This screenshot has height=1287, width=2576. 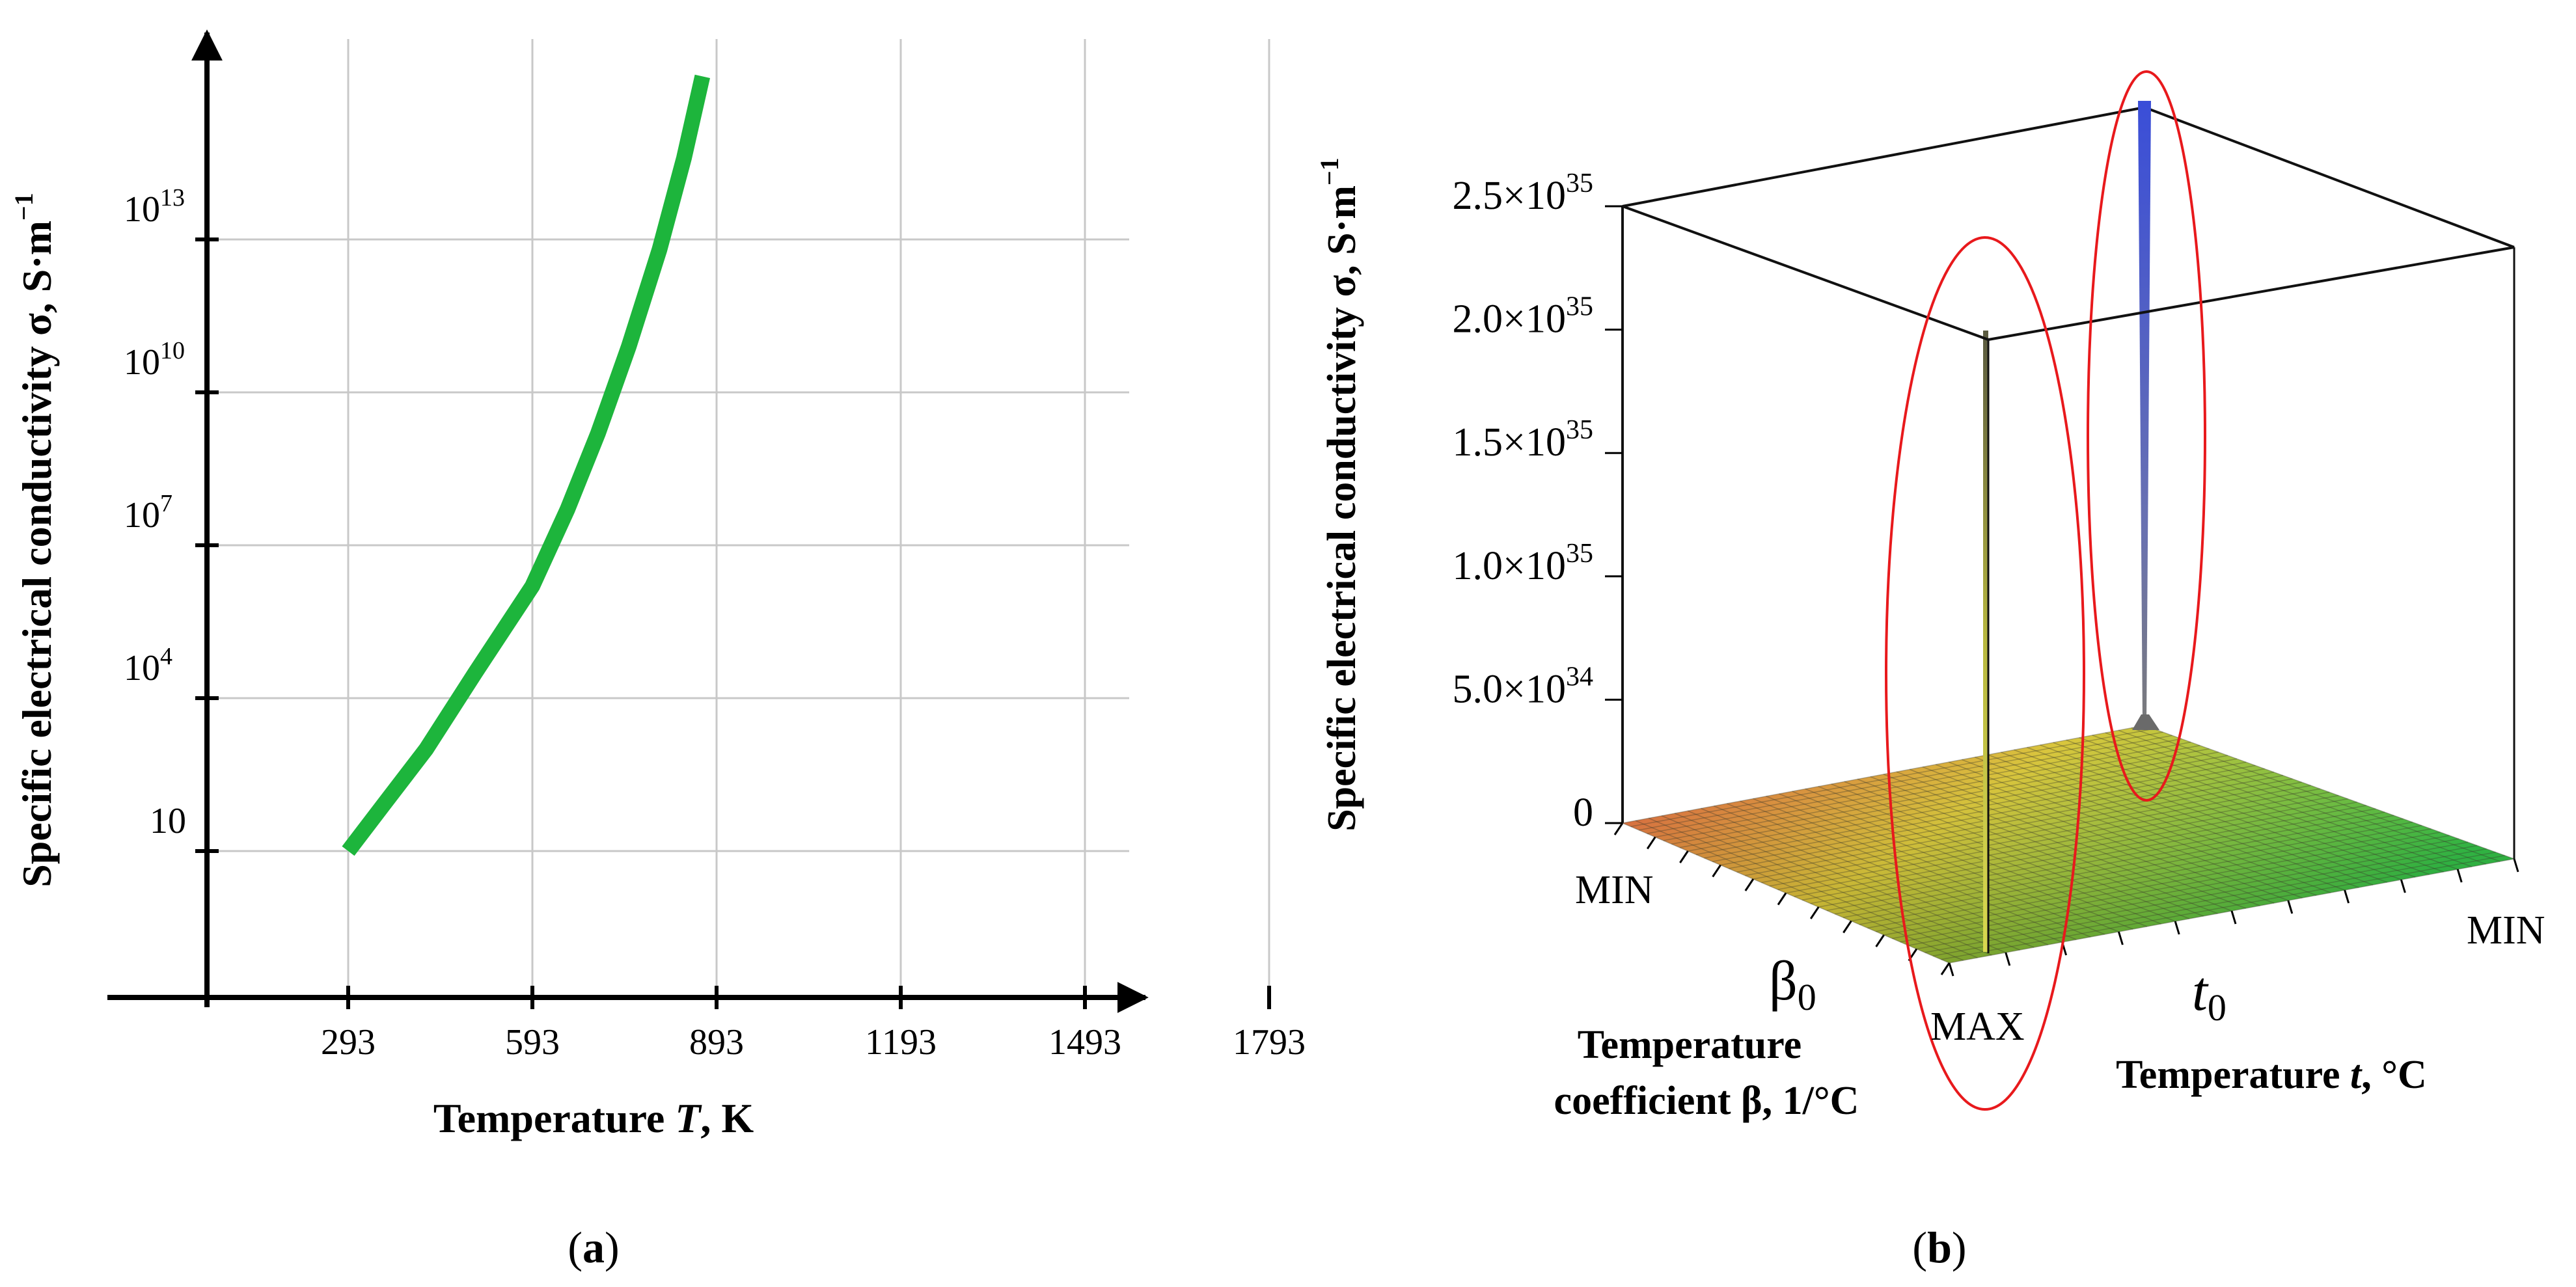 I want to click on panel-b-t-symbol: t0, so click(x=2210, y=994).